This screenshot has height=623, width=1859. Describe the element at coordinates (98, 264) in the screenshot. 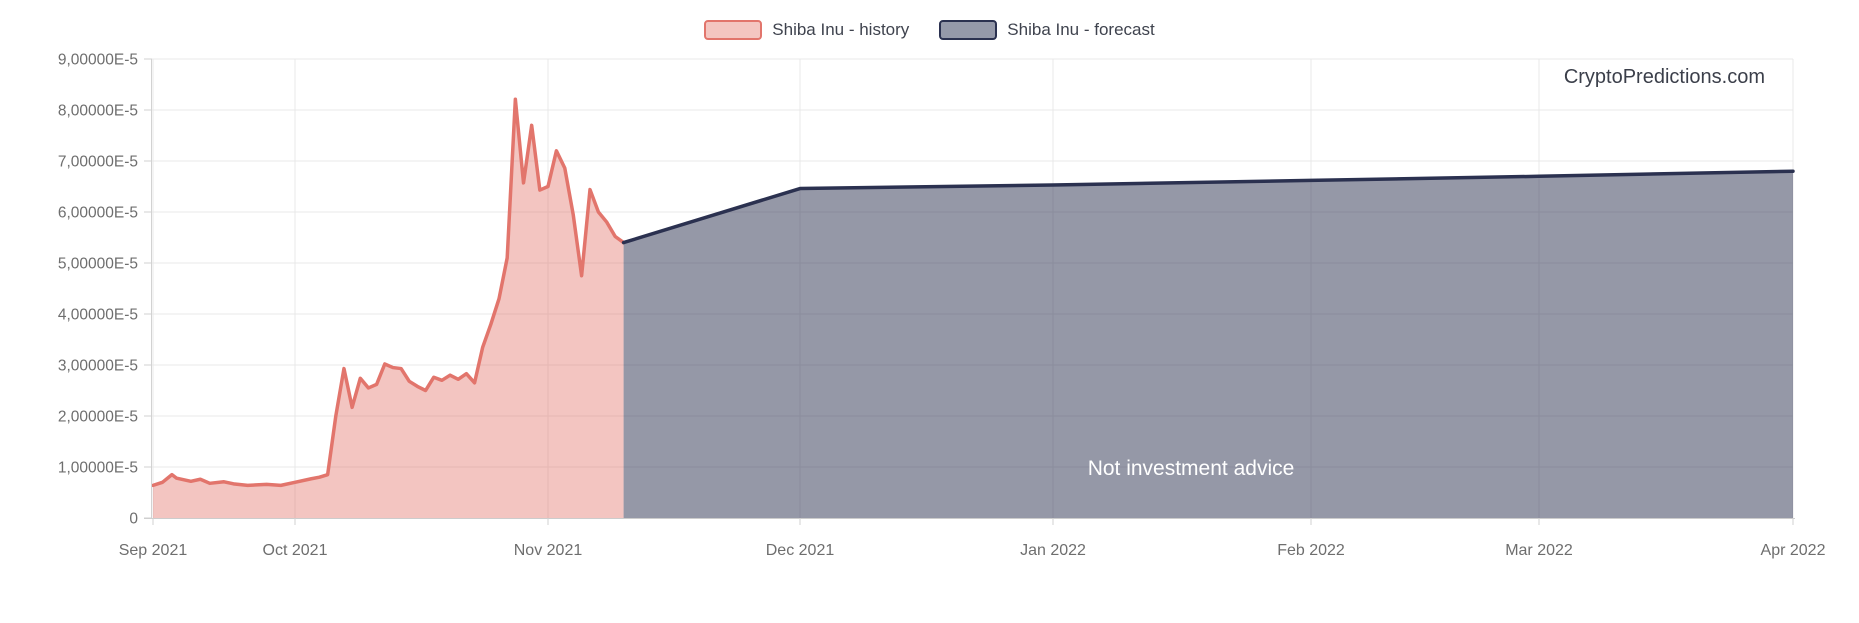

I see `svg-text: 5,00000E-5` at that location.